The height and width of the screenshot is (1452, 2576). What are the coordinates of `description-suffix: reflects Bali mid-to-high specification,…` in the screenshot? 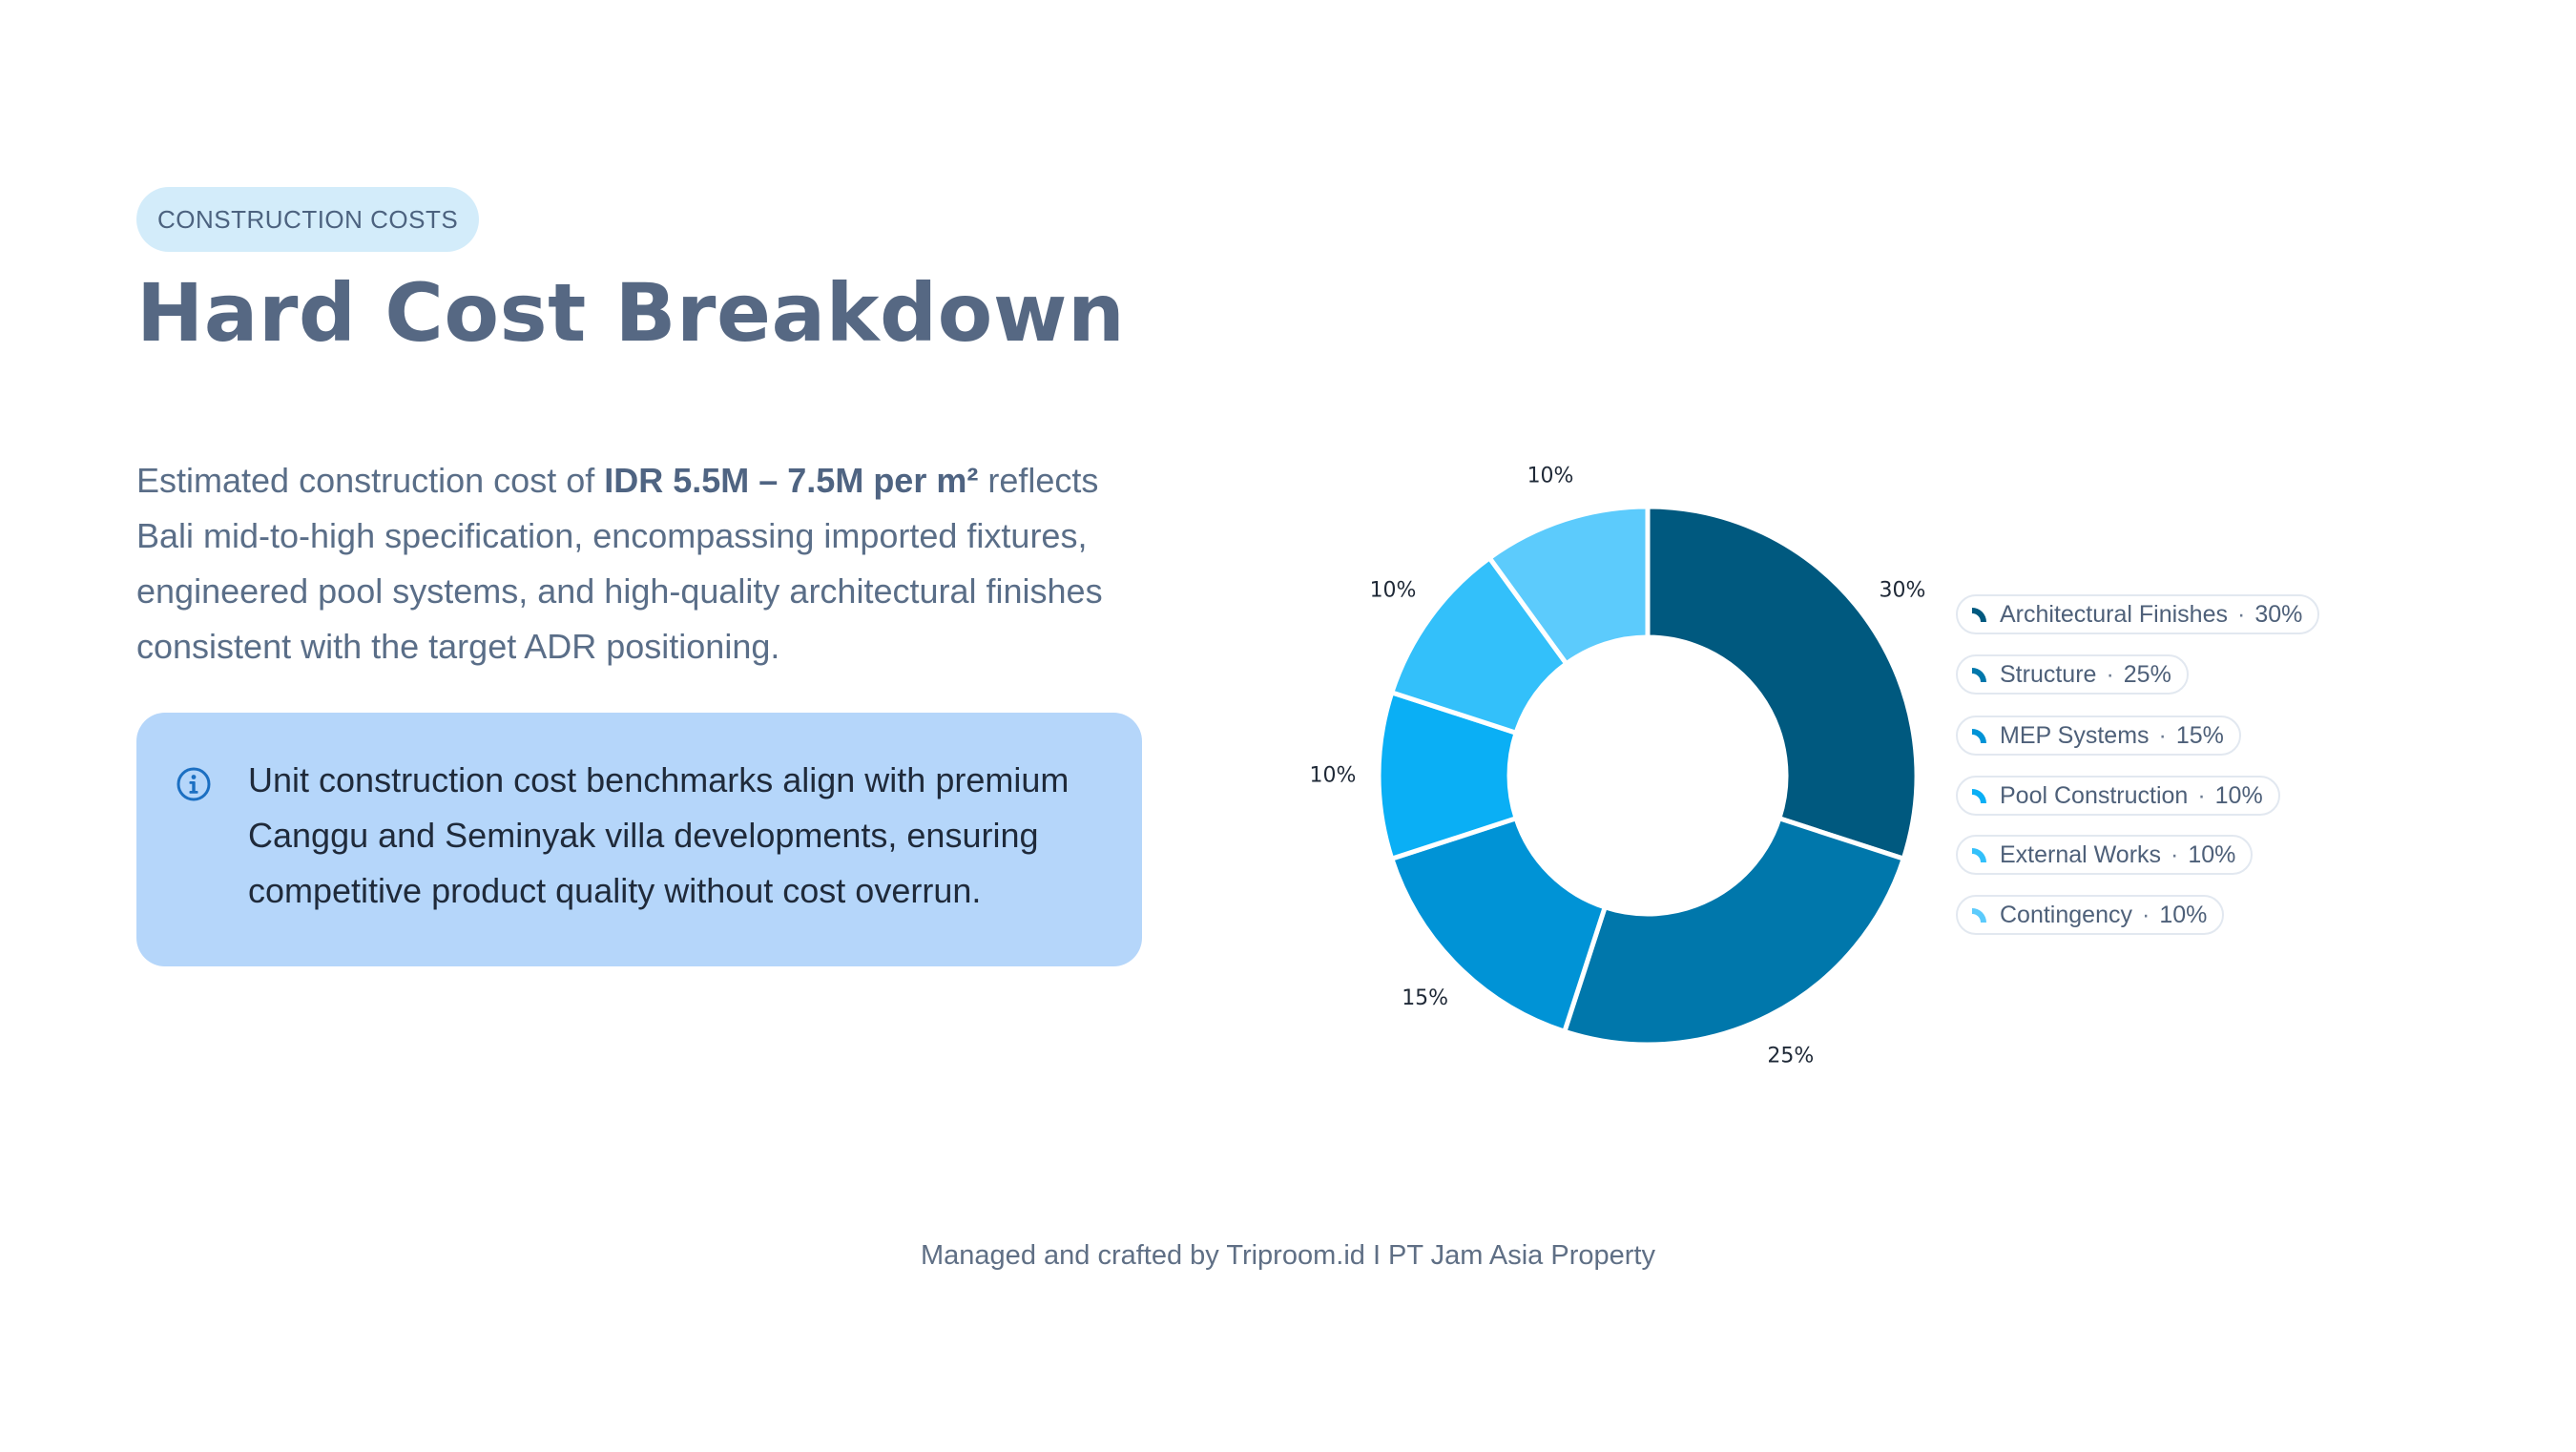 It's located at (619, 563).